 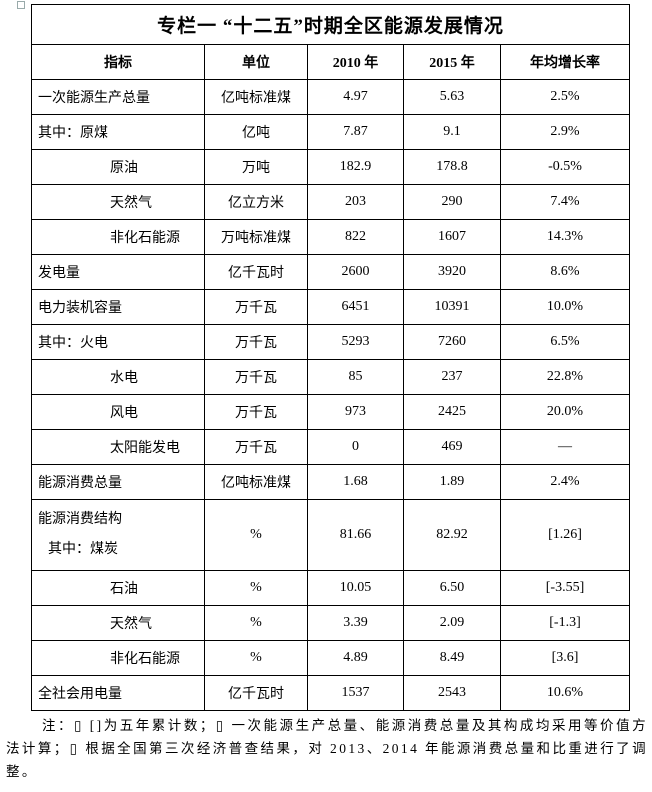 What do you see at coordinates (452, 202) in the screenshot?
I see `value-2015-cell: 290` at bounding box center [452, 202].